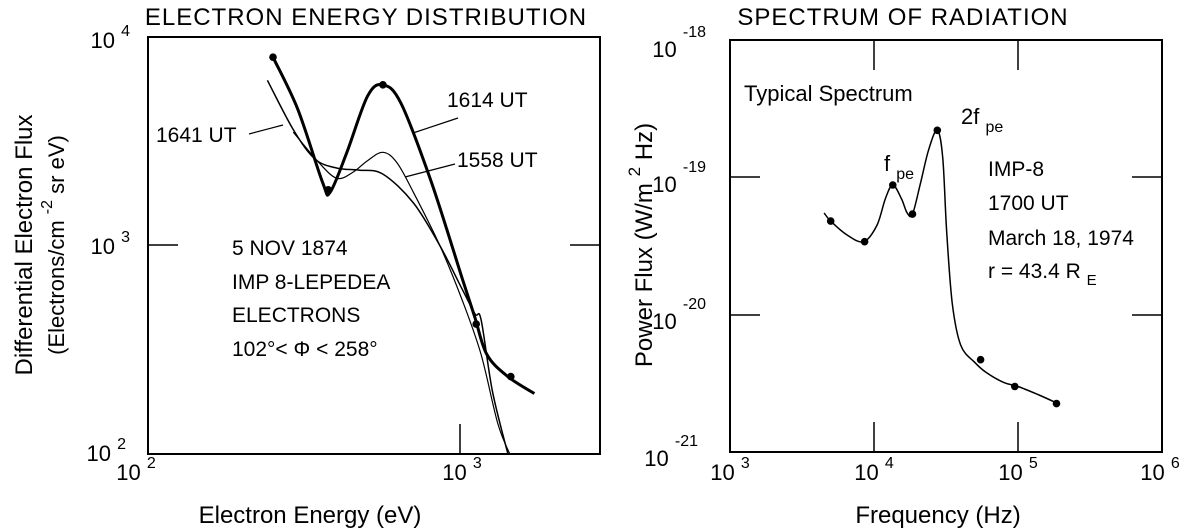 This screenshot has height=532, width=1201. Describe the element at coordinates (311, 282) in the screenshot. I see `annotation-line-instrument: IMP 8-LEPEDEA` at that location.